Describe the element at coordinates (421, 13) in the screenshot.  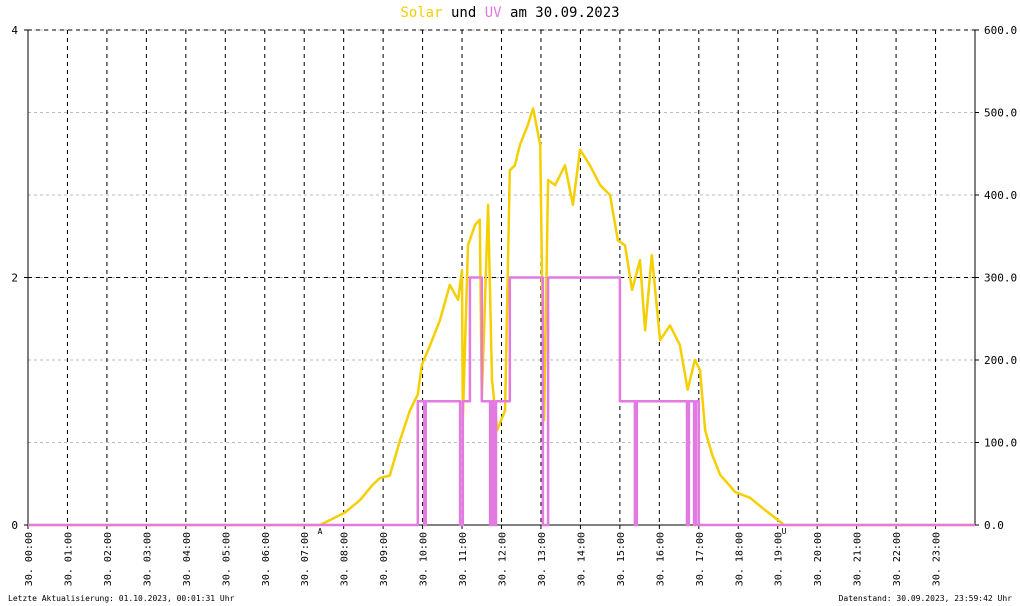
I see `title-series: Solar` at that location.